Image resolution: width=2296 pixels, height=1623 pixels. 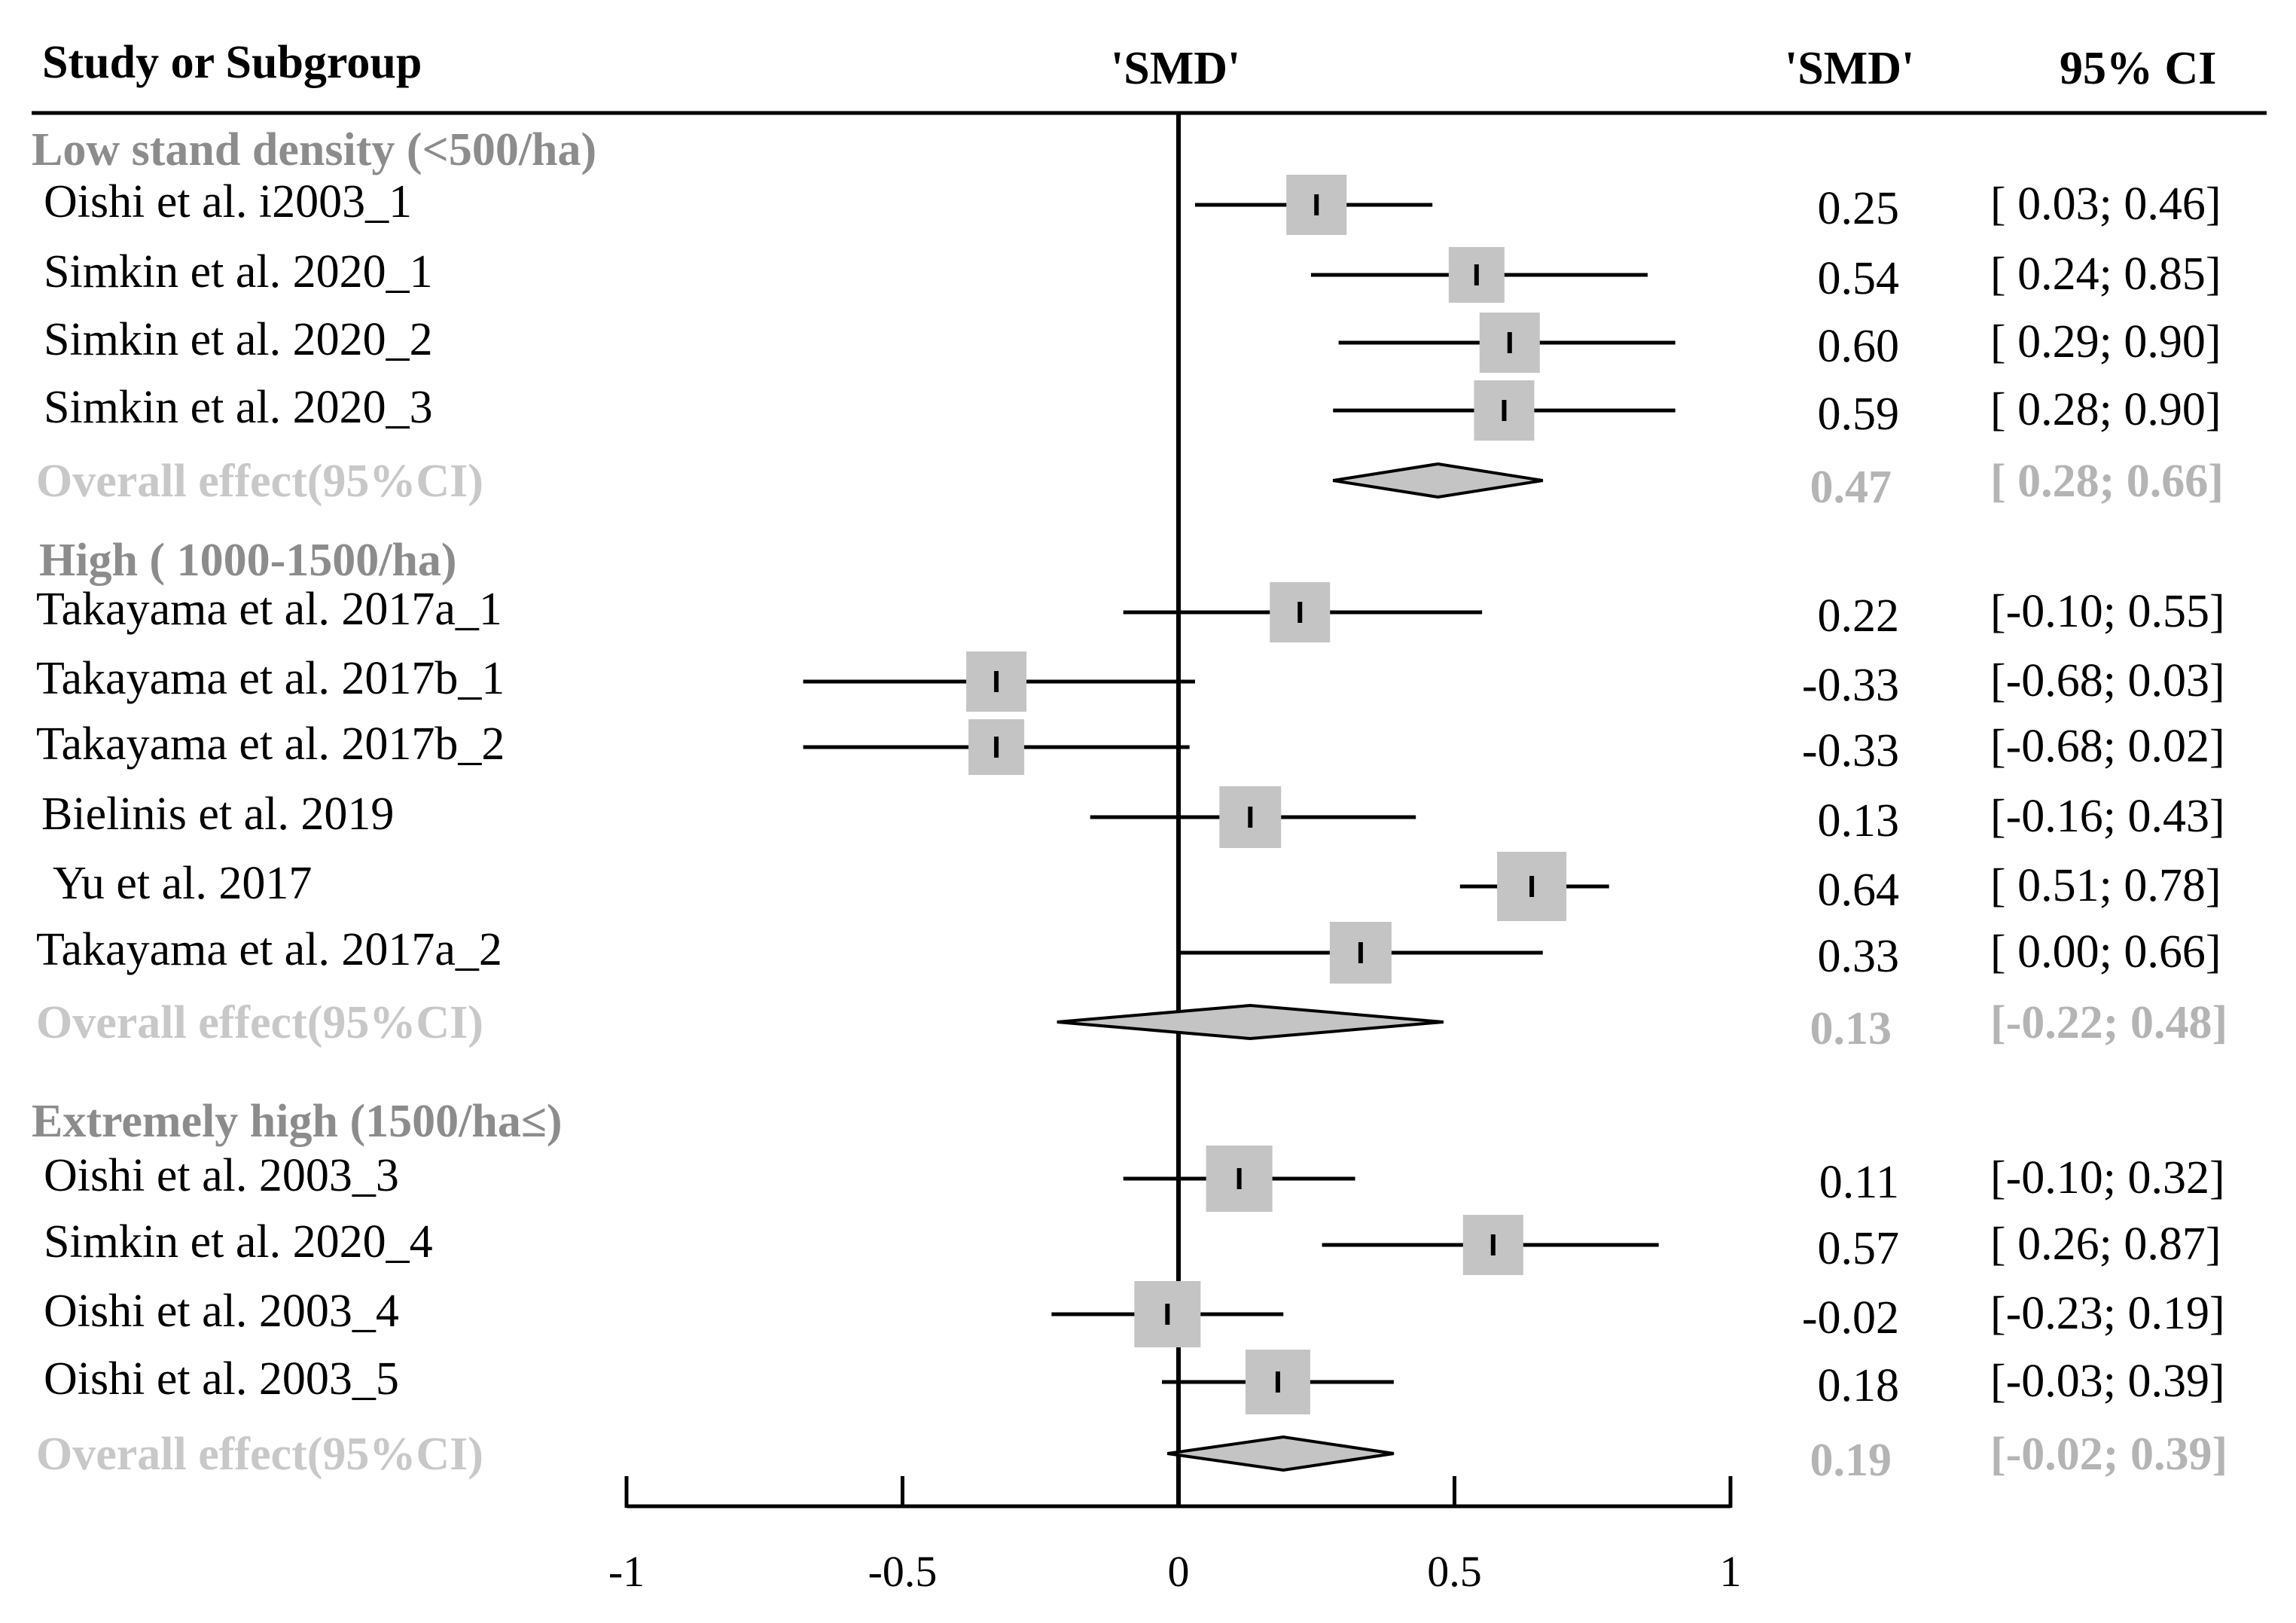 What do you see at coordinates (1176, 68) in the screenshot?
I see `header-plot-label: 'SMD'` at bounding box center [1176, 68].